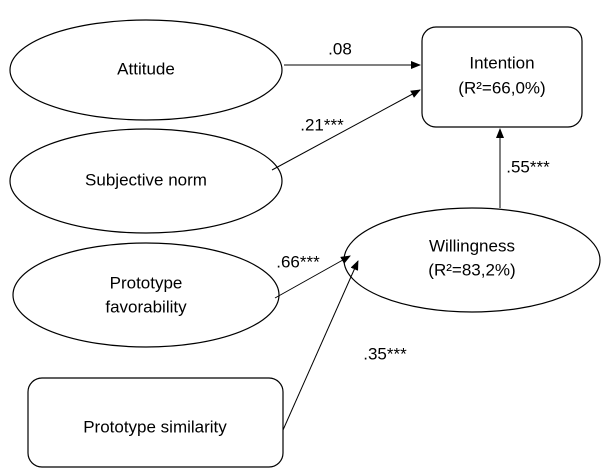 This screenshot has height=470, width=606. Describe the element at coordinates (501, 87) in the screenshot. I see `node-label: (R²=66,0%)` at that location.